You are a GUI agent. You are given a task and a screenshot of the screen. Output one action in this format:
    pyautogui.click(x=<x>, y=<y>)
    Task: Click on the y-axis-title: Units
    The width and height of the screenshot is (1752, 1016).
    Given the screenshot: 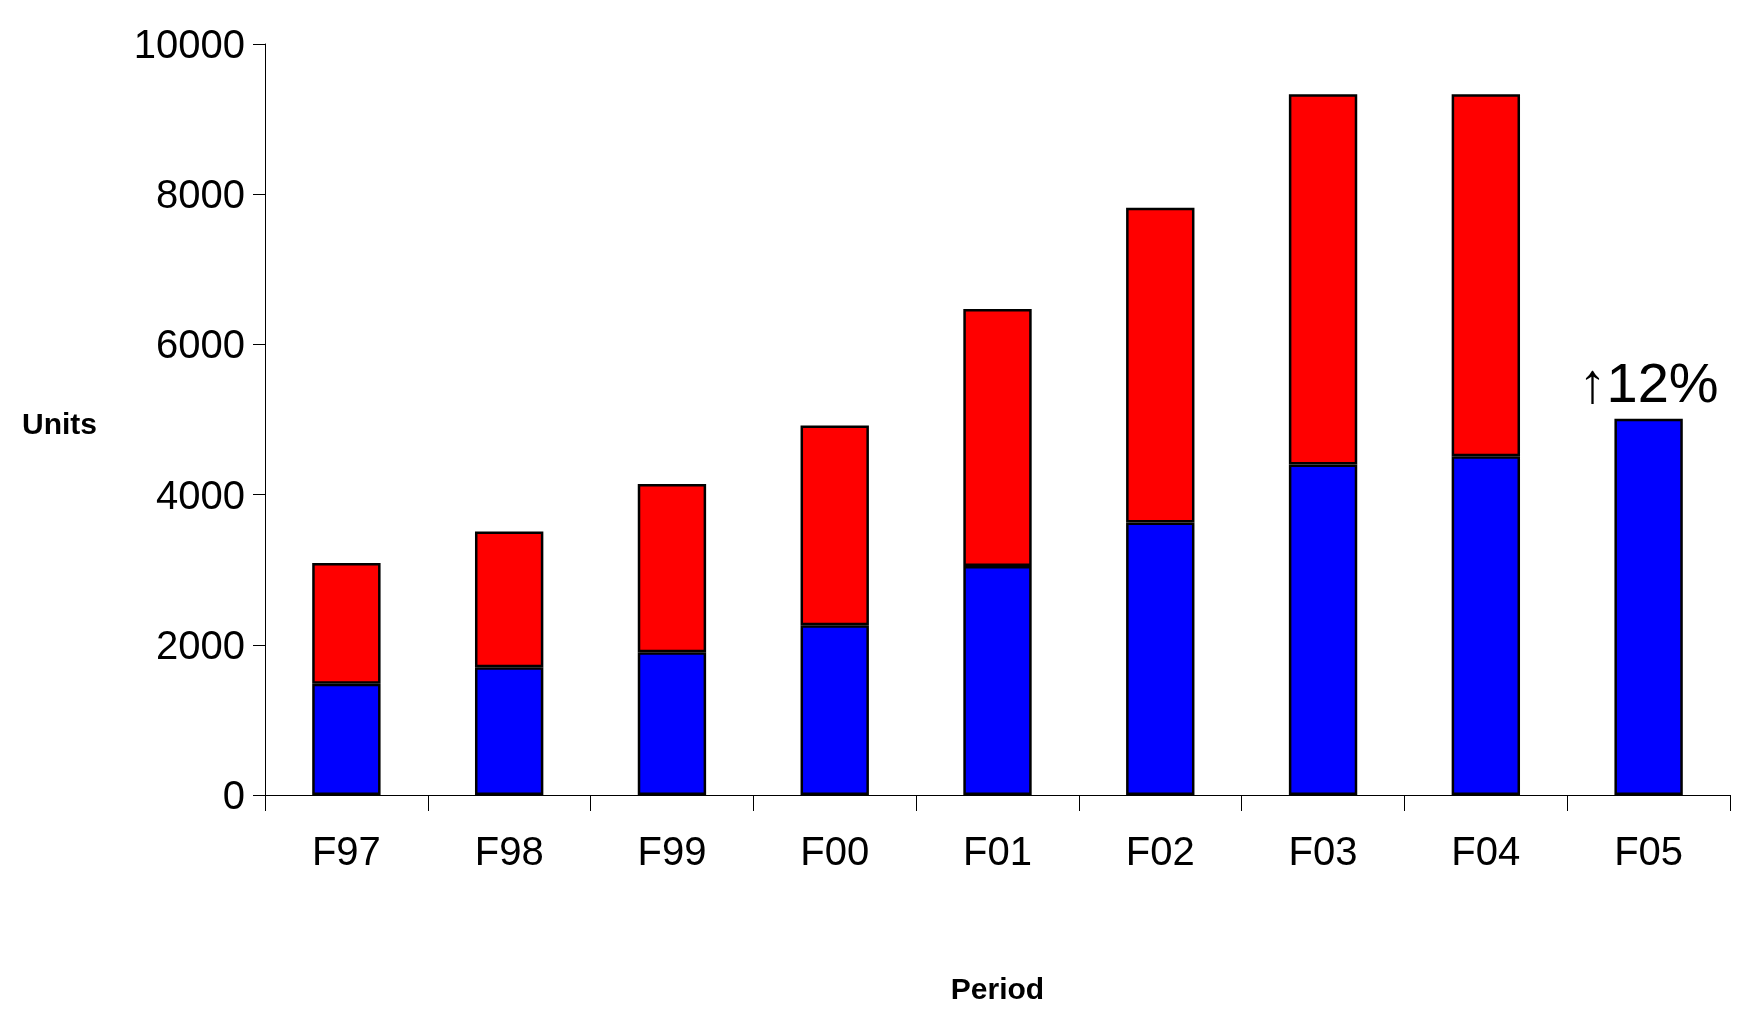 What is the action you would take?
    pyautogui.click(x=59, y=423)
    